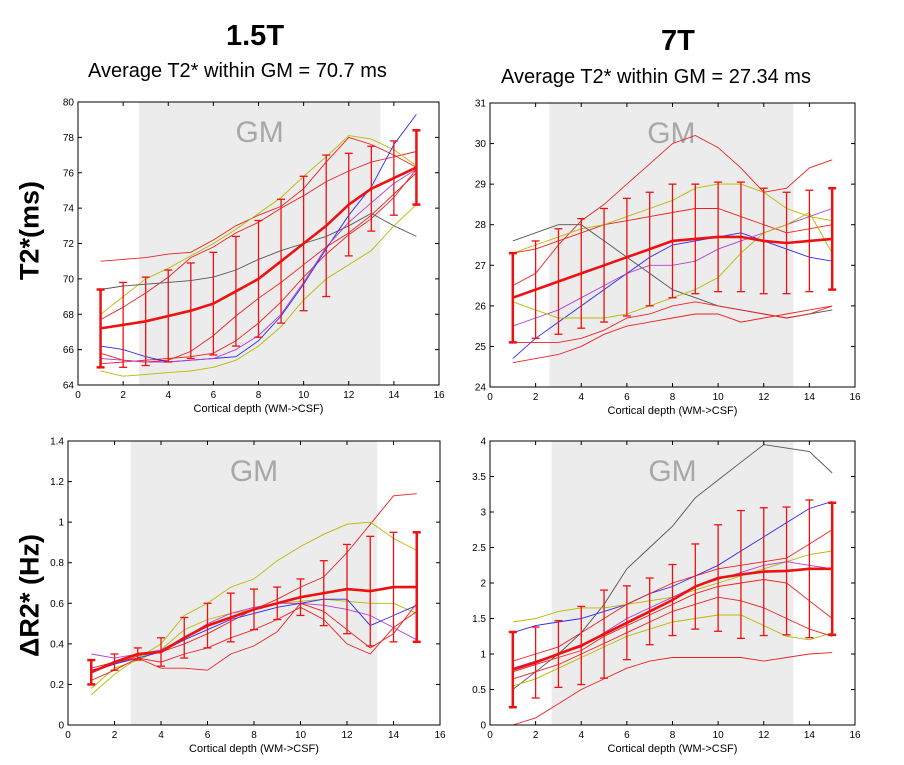 This screenshot has height=765, width=904. Describe the element at coordinates (57, 604) in the screenshot. I see `y-tick-label: 0.6` at that location.